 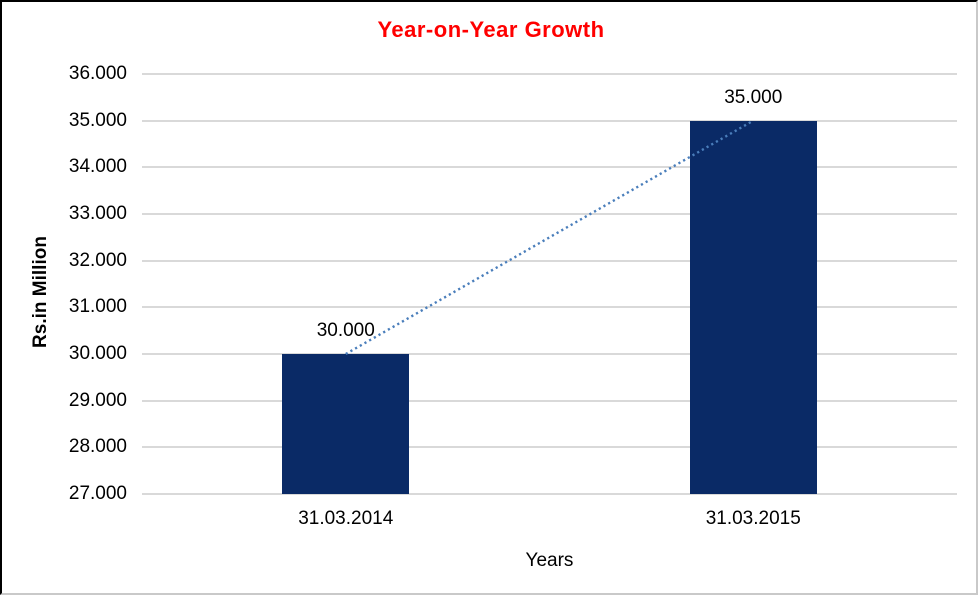 I want to click on x-tick-label: 31.03.2015, so click(x=753, y=518).